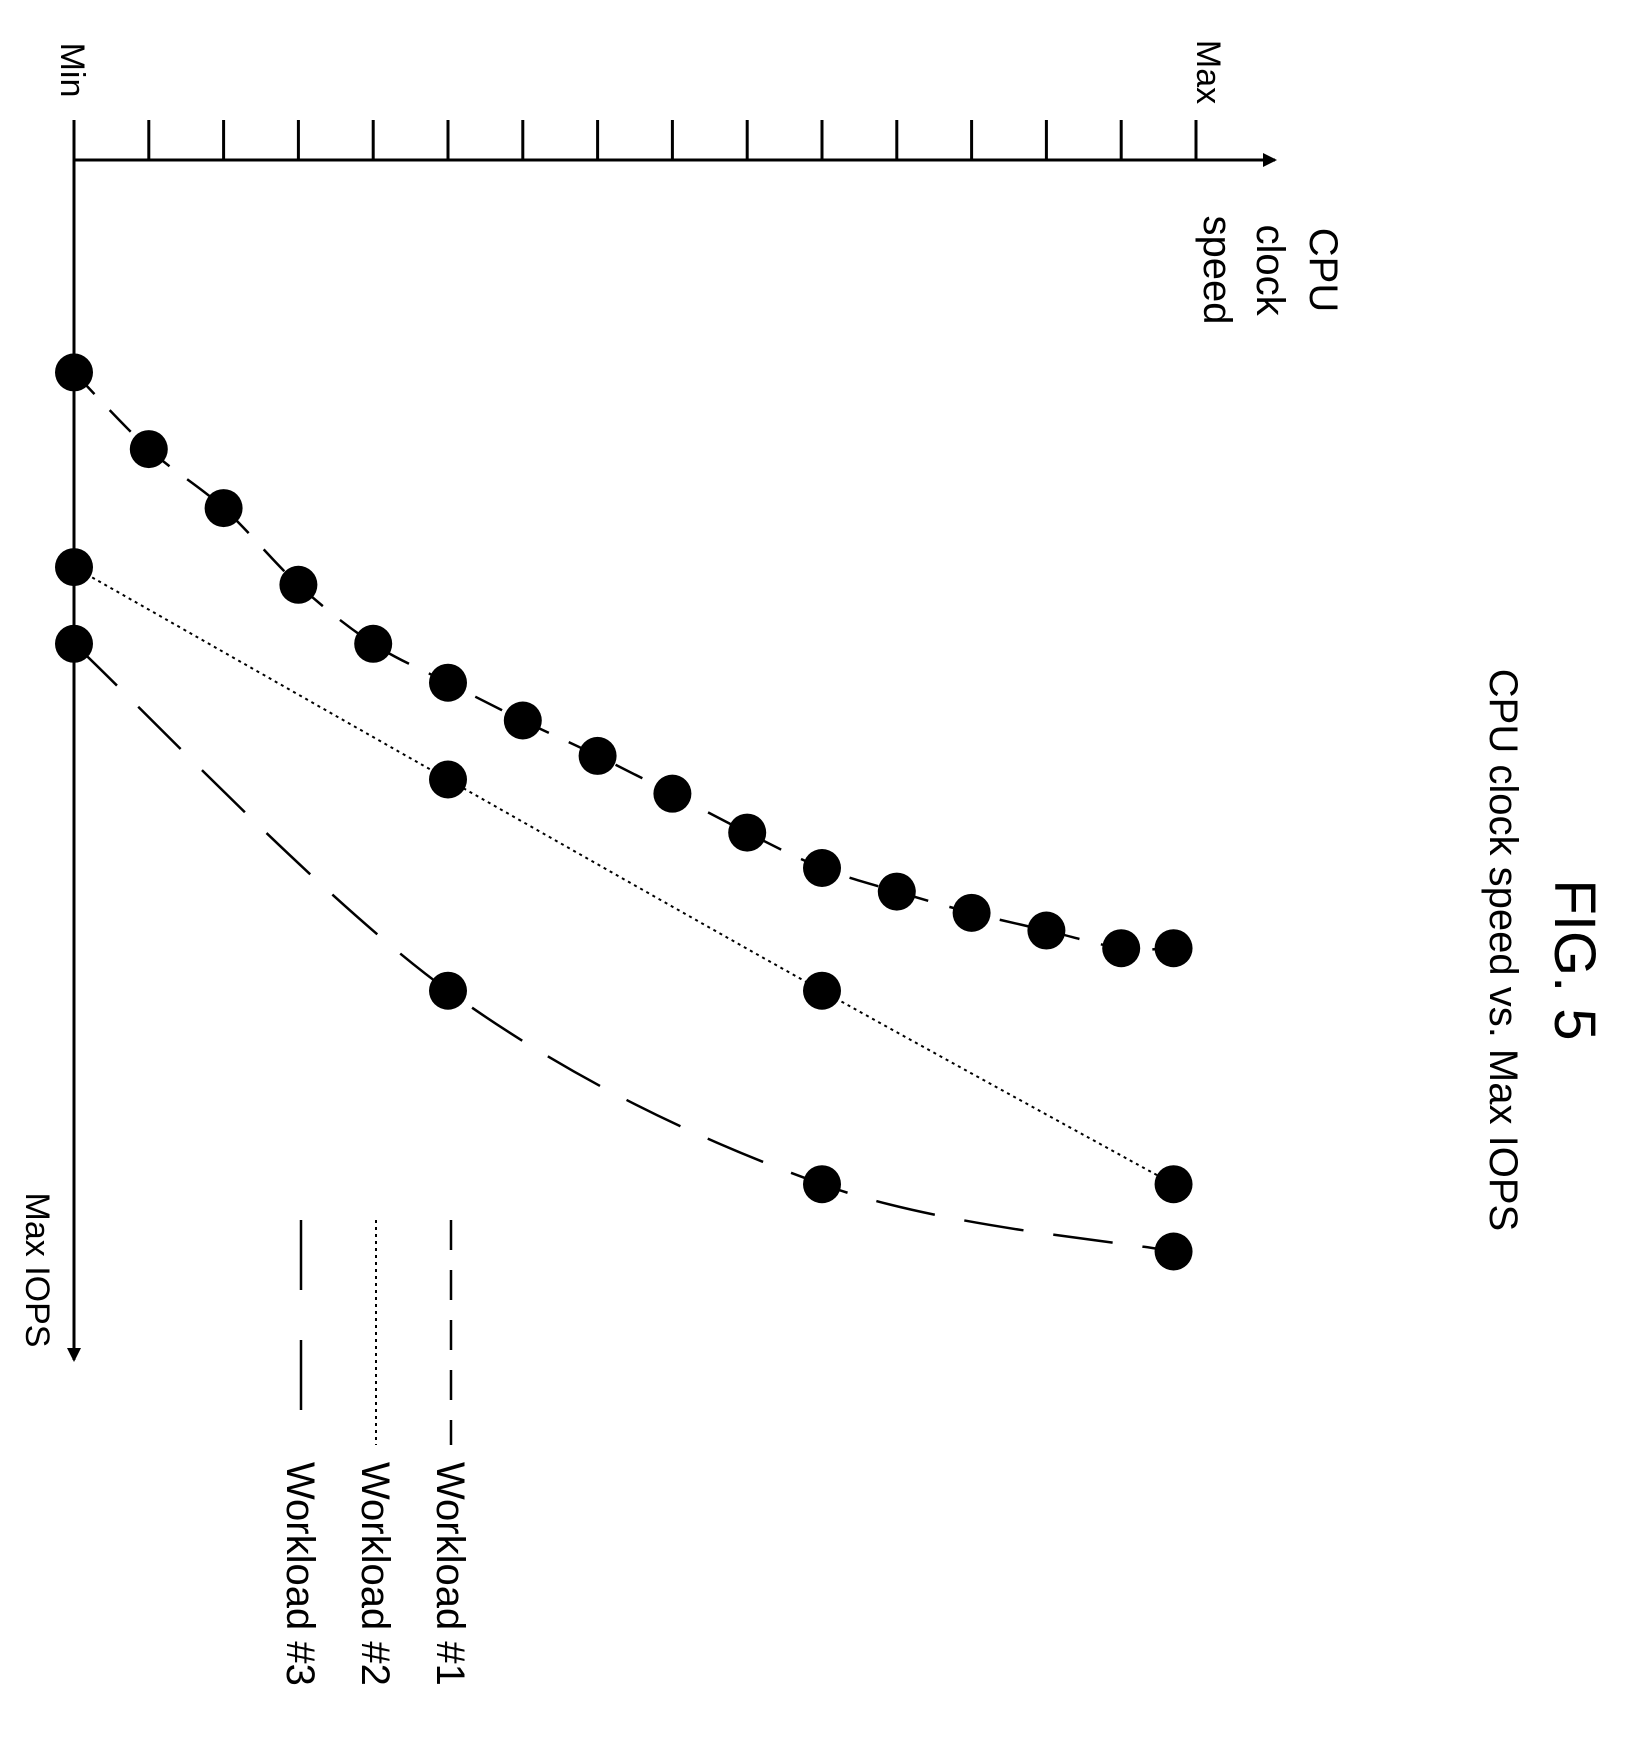  I want to click on x-tick-label-max: Max, so click(1208, 72).